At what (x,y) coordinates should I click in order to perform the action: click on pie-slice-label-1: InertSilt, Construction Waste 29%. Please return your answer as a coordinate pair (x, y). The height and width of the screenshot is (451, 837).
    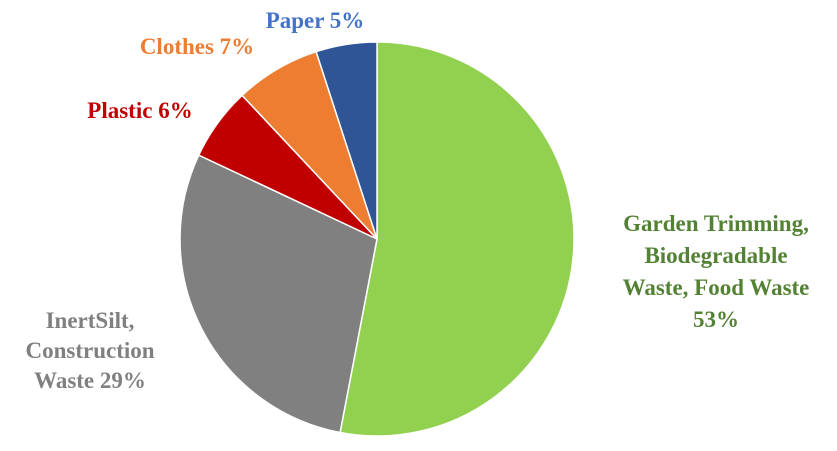
    Looking at the image, I should click on (89, 350).